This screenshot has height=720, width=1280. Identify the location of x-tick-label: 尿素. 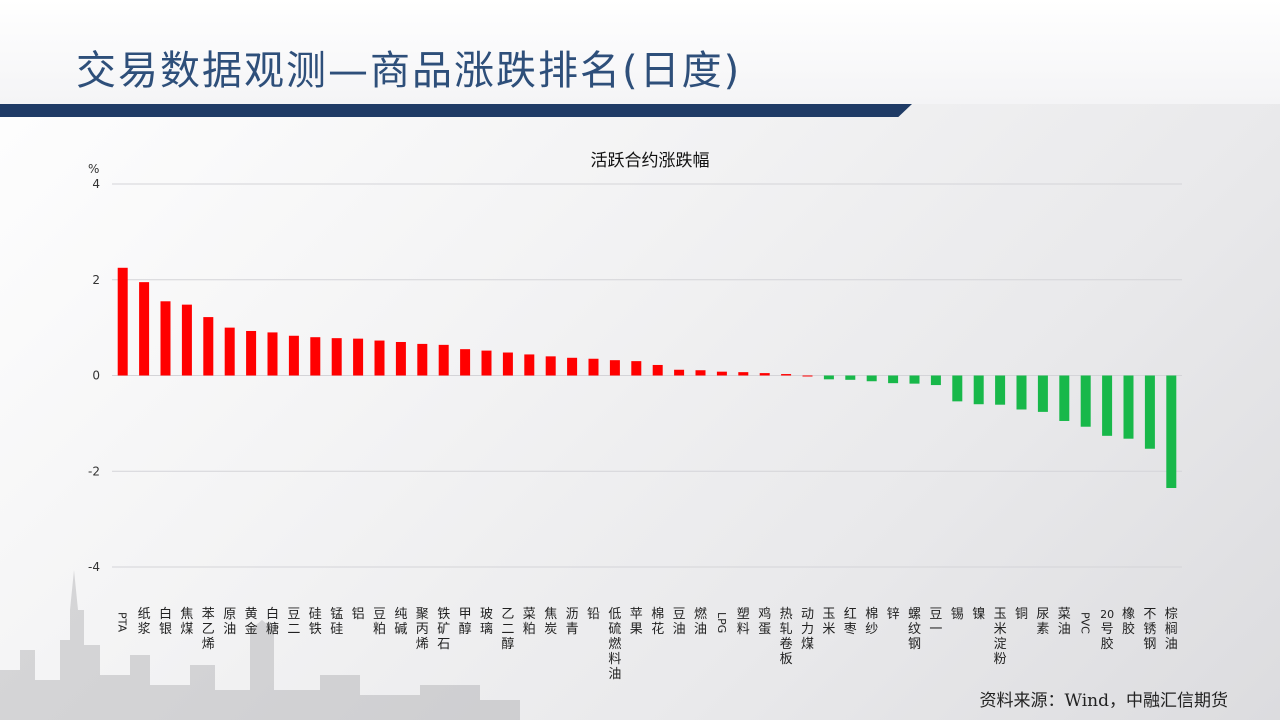
(1042, 622).